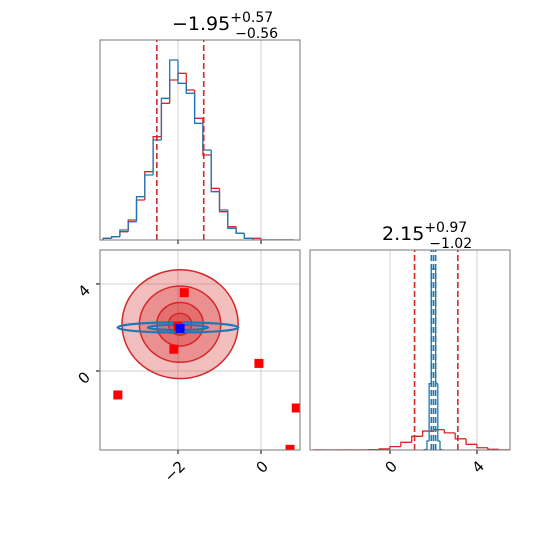  I want to click on panel-title: 2.15+0.97 −1.02, so click(427, 236).